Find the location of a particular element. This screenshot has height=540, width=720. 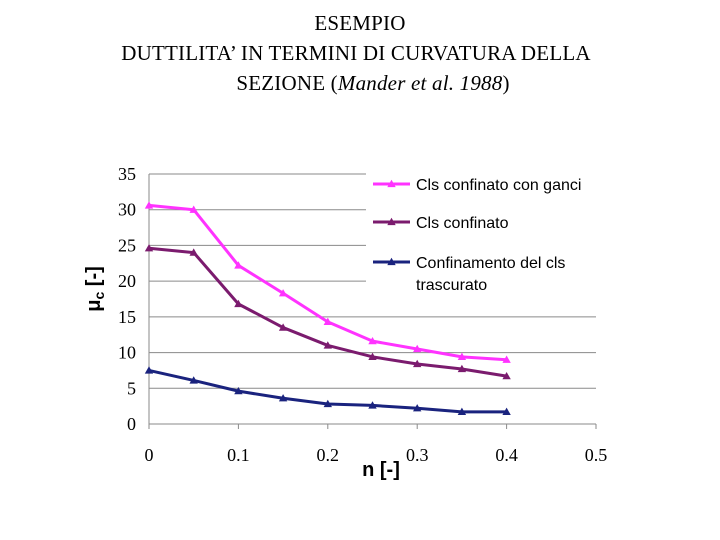

title-line-3: SEZIONE (Mander et al. 1988) is located at coordinates (366, 83).